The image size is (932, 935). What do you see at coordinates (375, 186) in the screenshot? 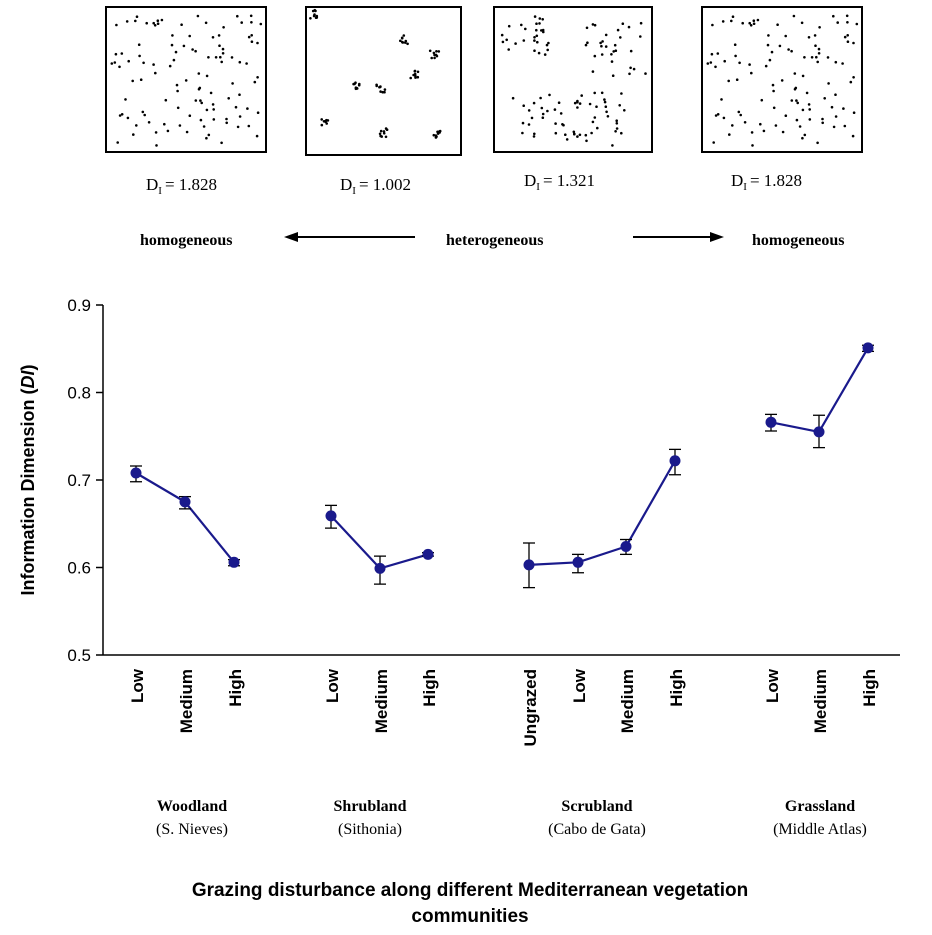
I see `pattern-dimension-label: DI = 1.002` at bounding box center [375, 186].